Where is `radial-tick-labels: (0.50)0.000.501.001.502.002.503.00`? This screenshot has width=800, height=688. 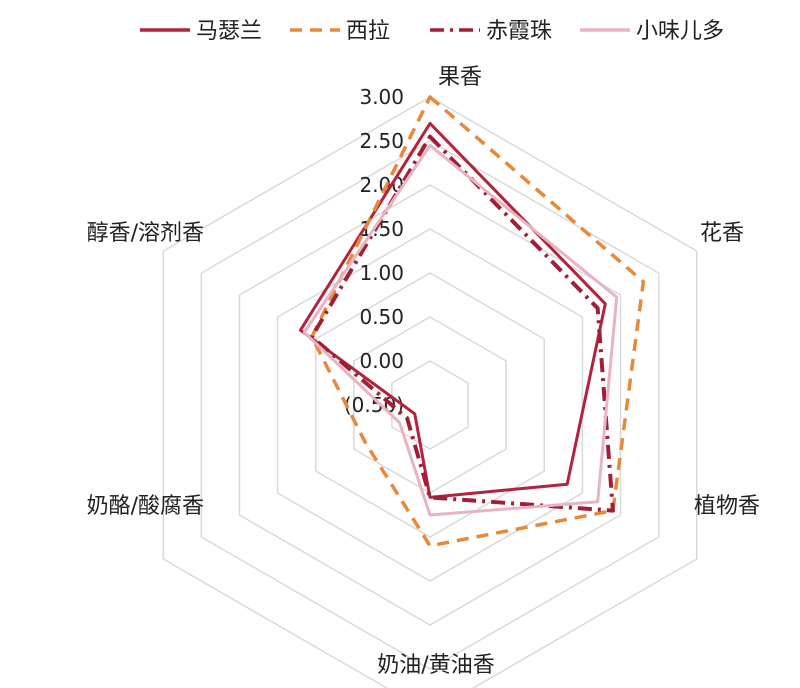
radial-tick-labels: (0.50)0.000.501.001.502.002.503.00 is located at coordinates (374, 251).